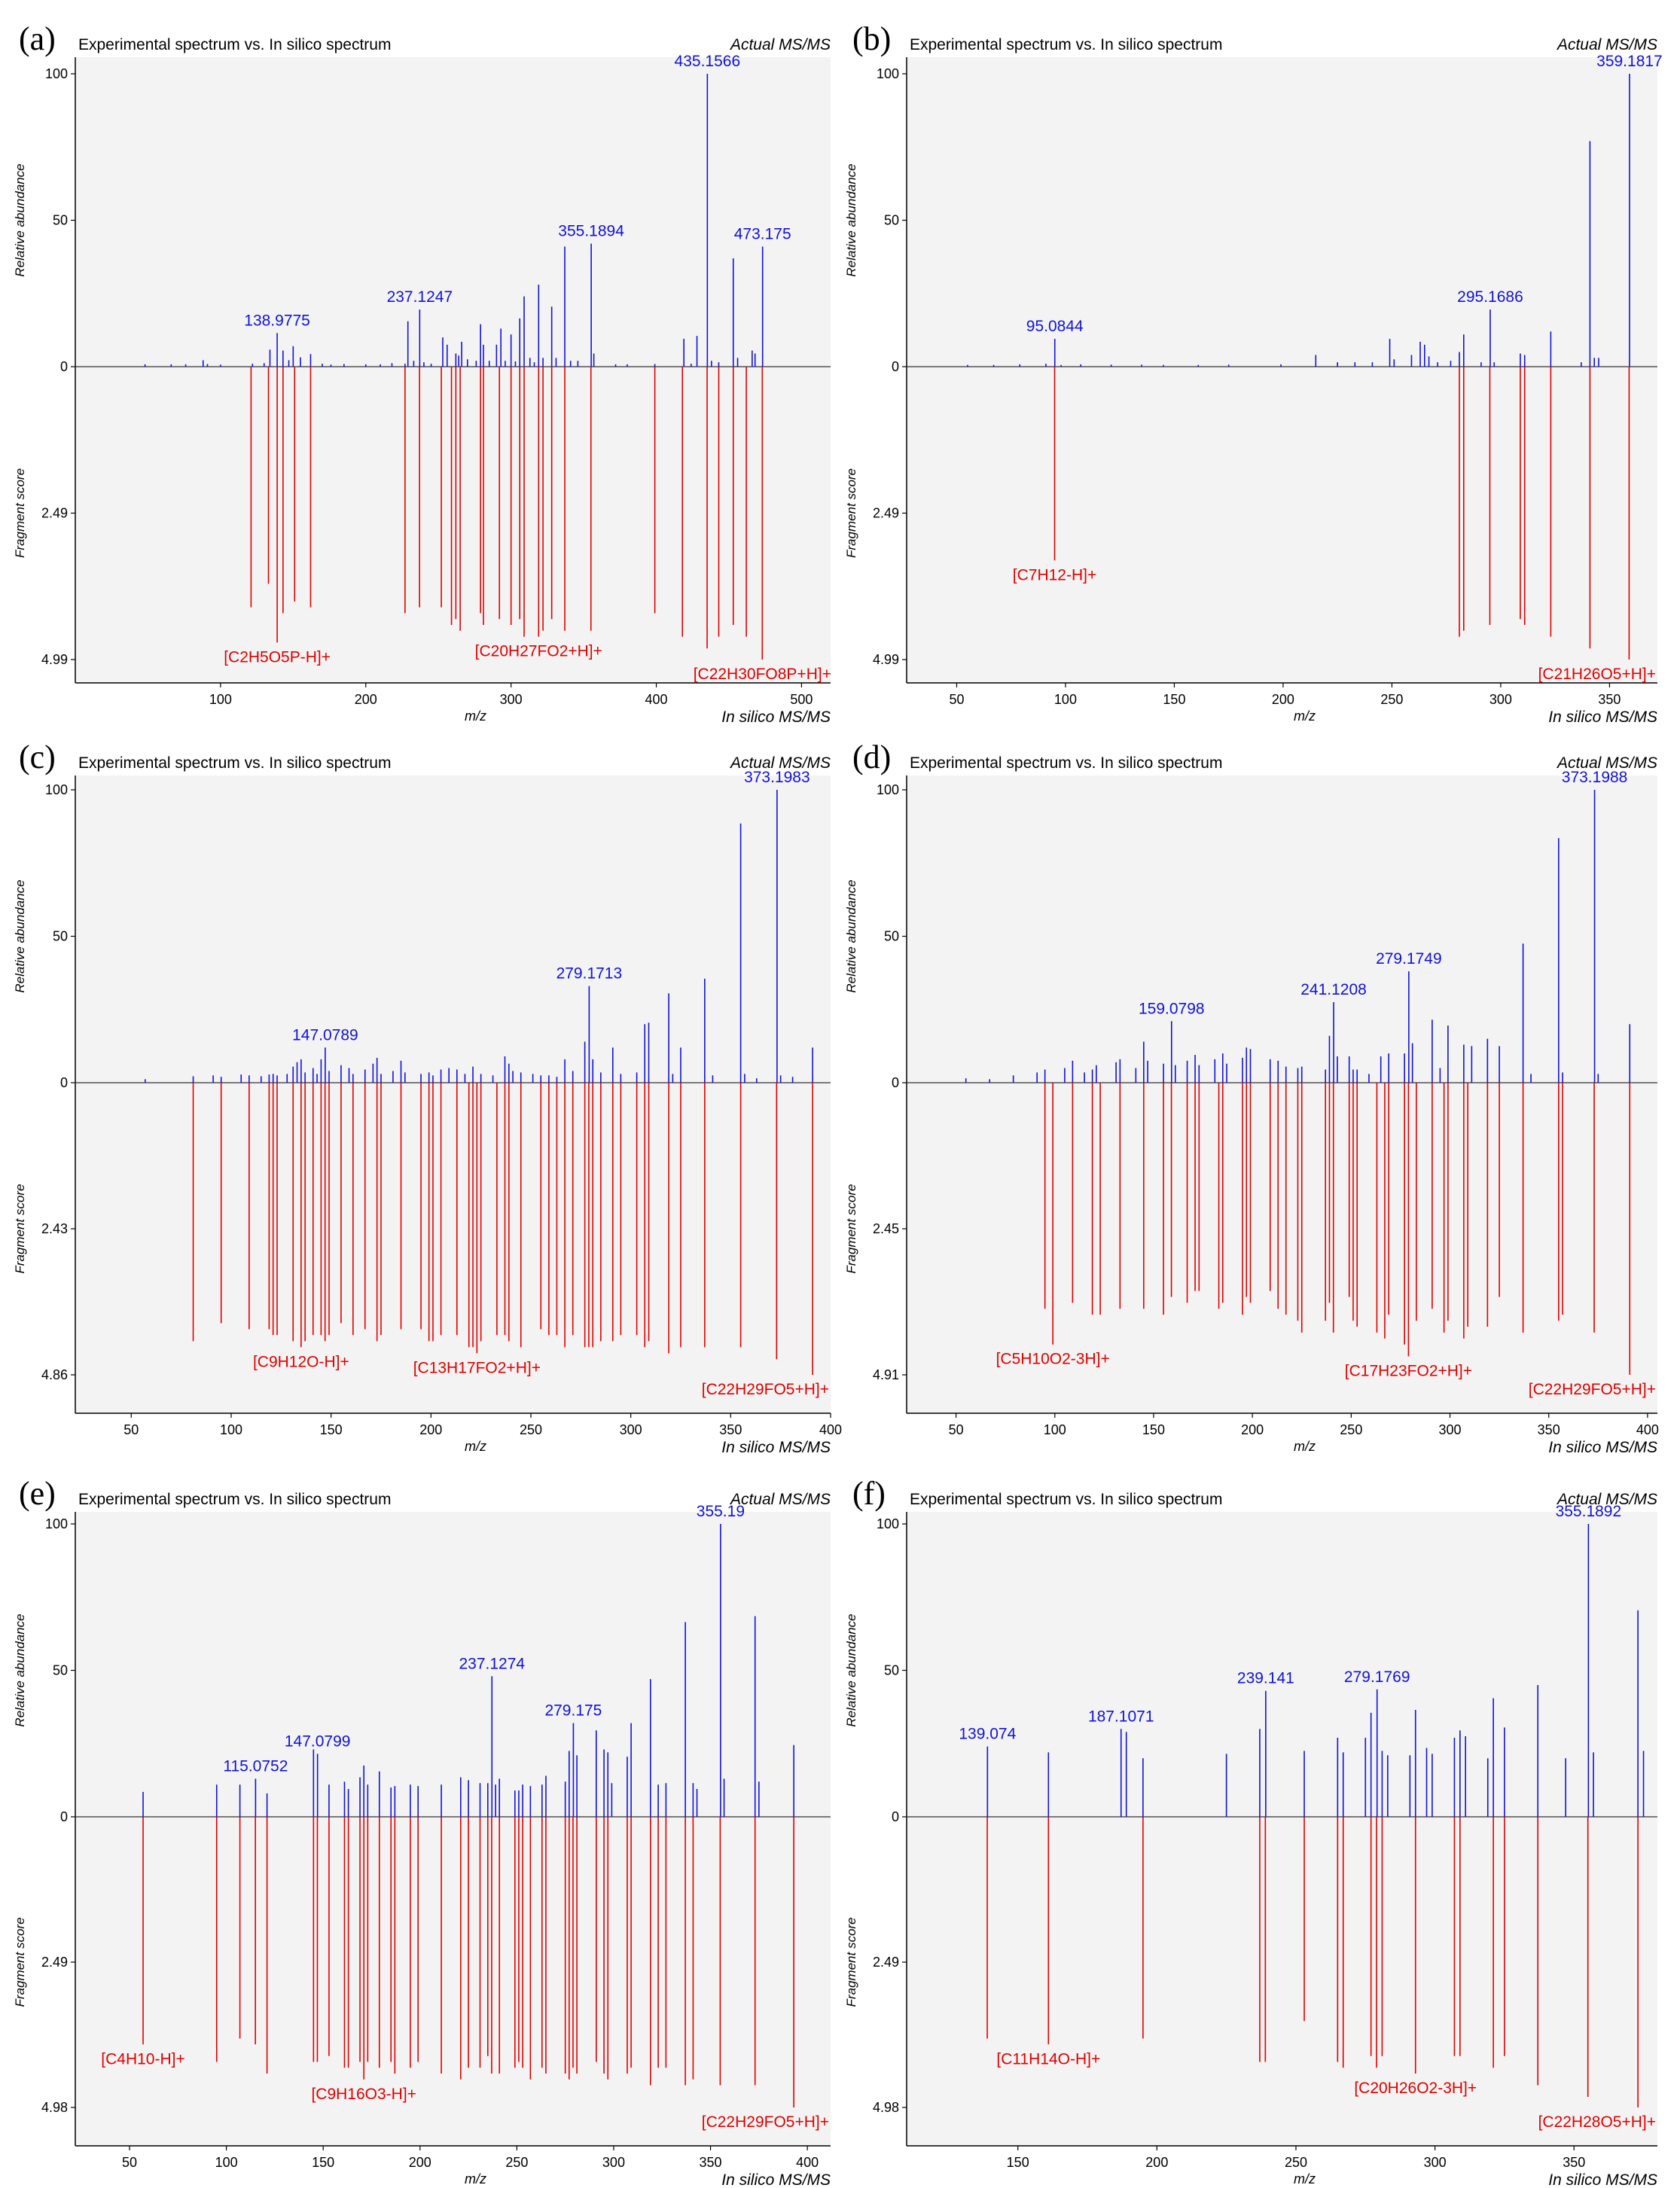  Describe the element at coordinates (1053, 1359) in the screenshot. I see `fragment-formula-label: [C5H10O2-3H]+` at that location.